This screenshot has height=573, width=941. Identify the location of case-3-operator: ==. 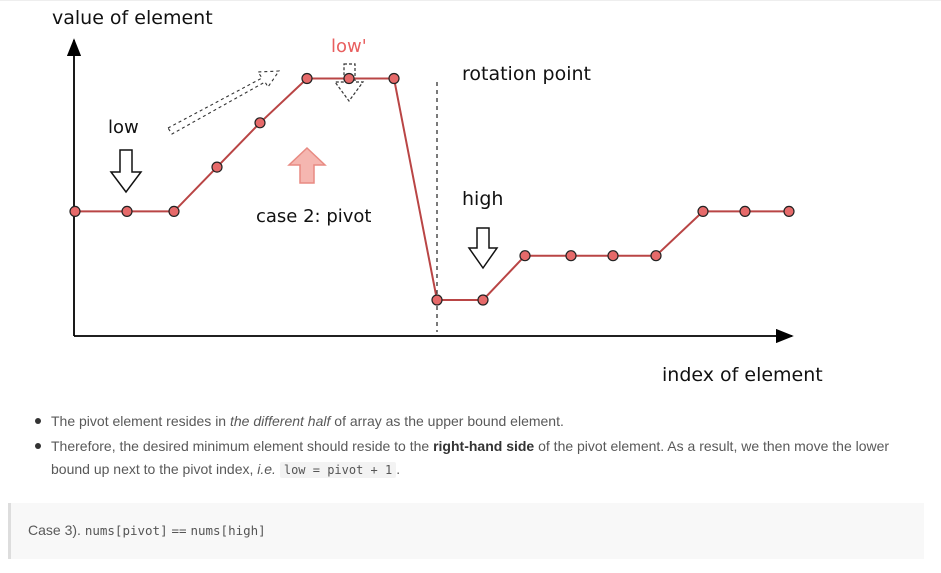
(179, 530).